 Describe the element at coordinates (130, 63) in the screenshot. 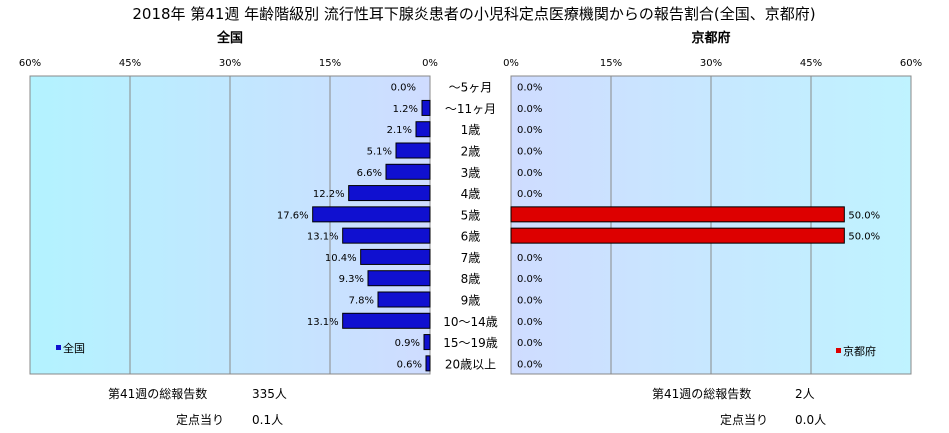

I see `tick-label-left: 45%` at that location.